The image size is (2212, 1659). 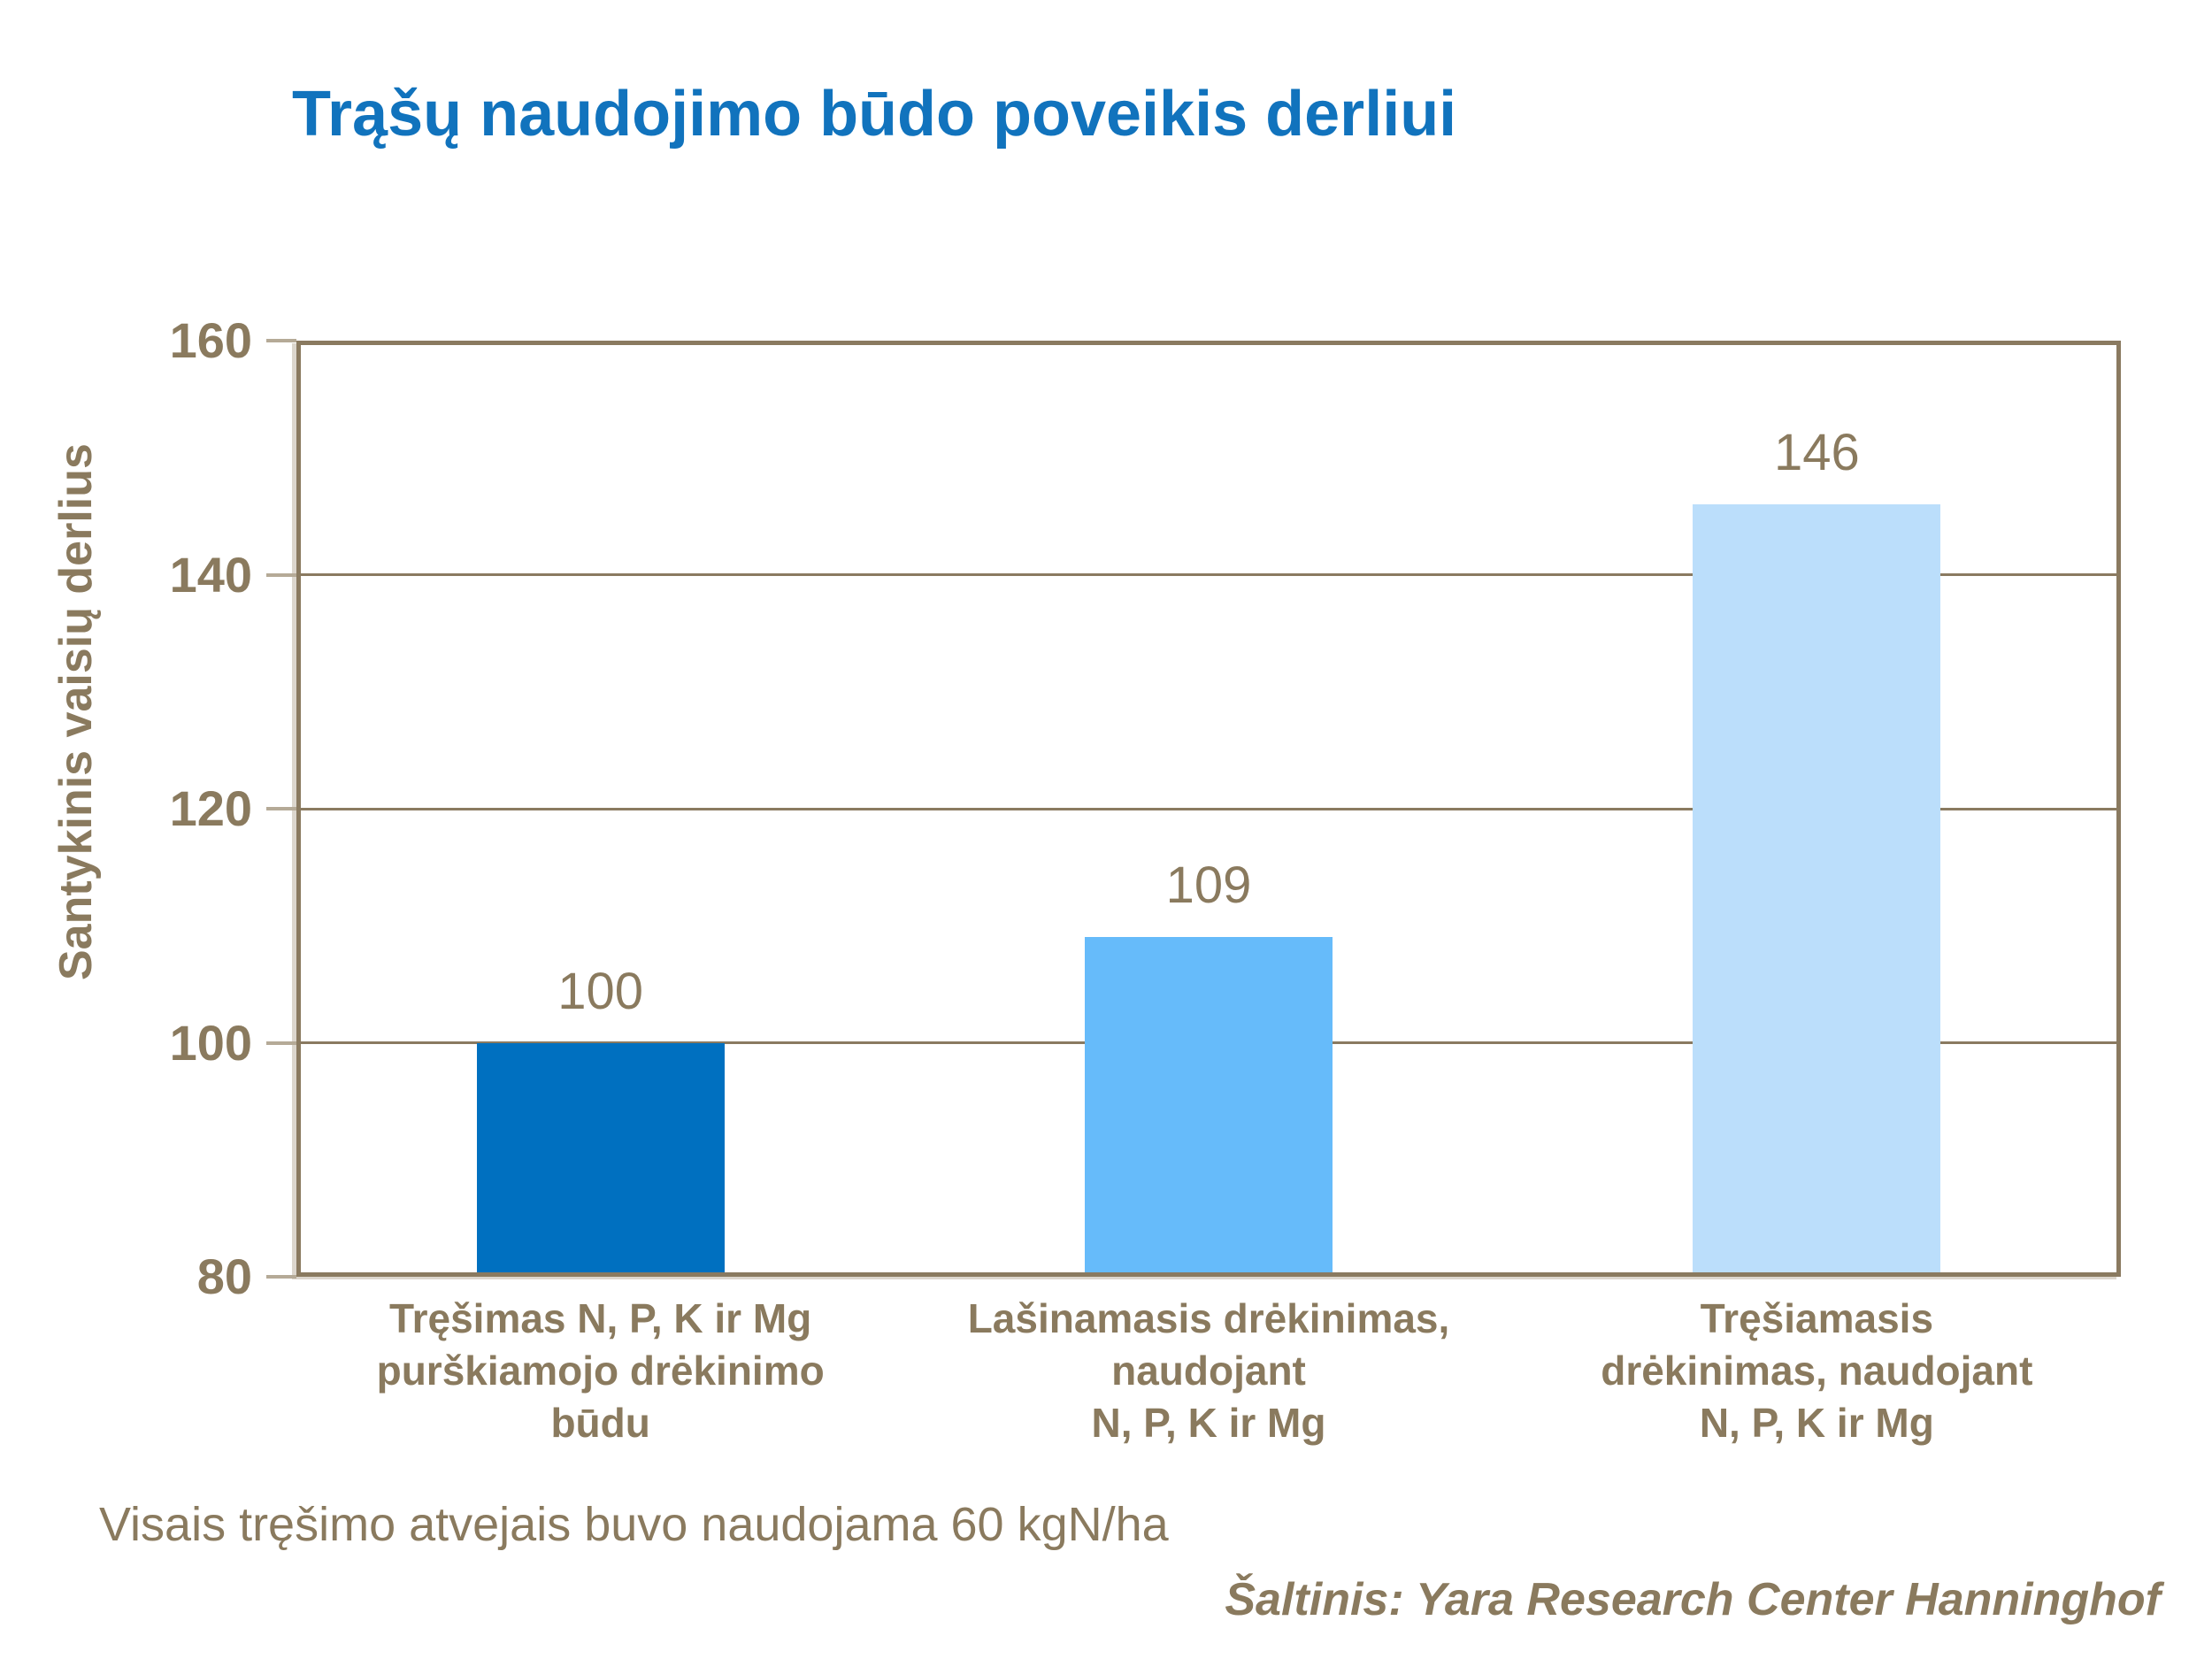 I want to click on bar-value-label: 109, so click(x=1208, y=886).